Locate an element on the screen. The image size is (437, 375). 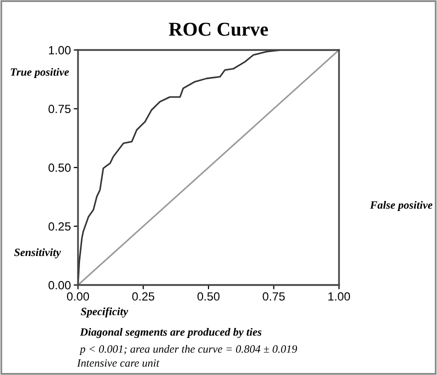
x-tick-label: 0.50 is located at coordinates (208, 296).